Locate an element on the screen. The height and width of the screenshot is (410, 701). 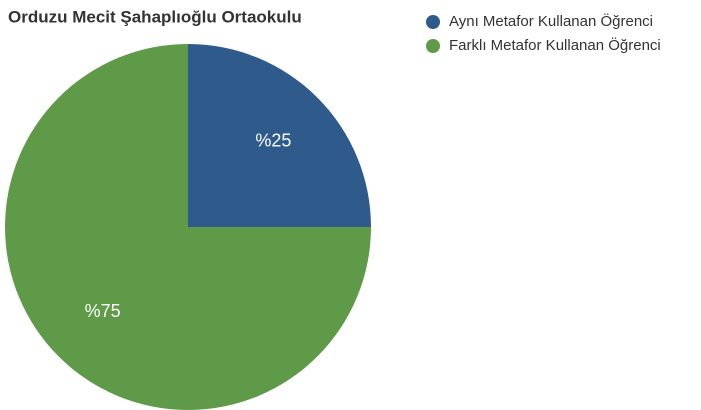
chart-title: Orduzu Mecit Şahaplıoğlu Ortaokulu is located at coordinates (155, 16).